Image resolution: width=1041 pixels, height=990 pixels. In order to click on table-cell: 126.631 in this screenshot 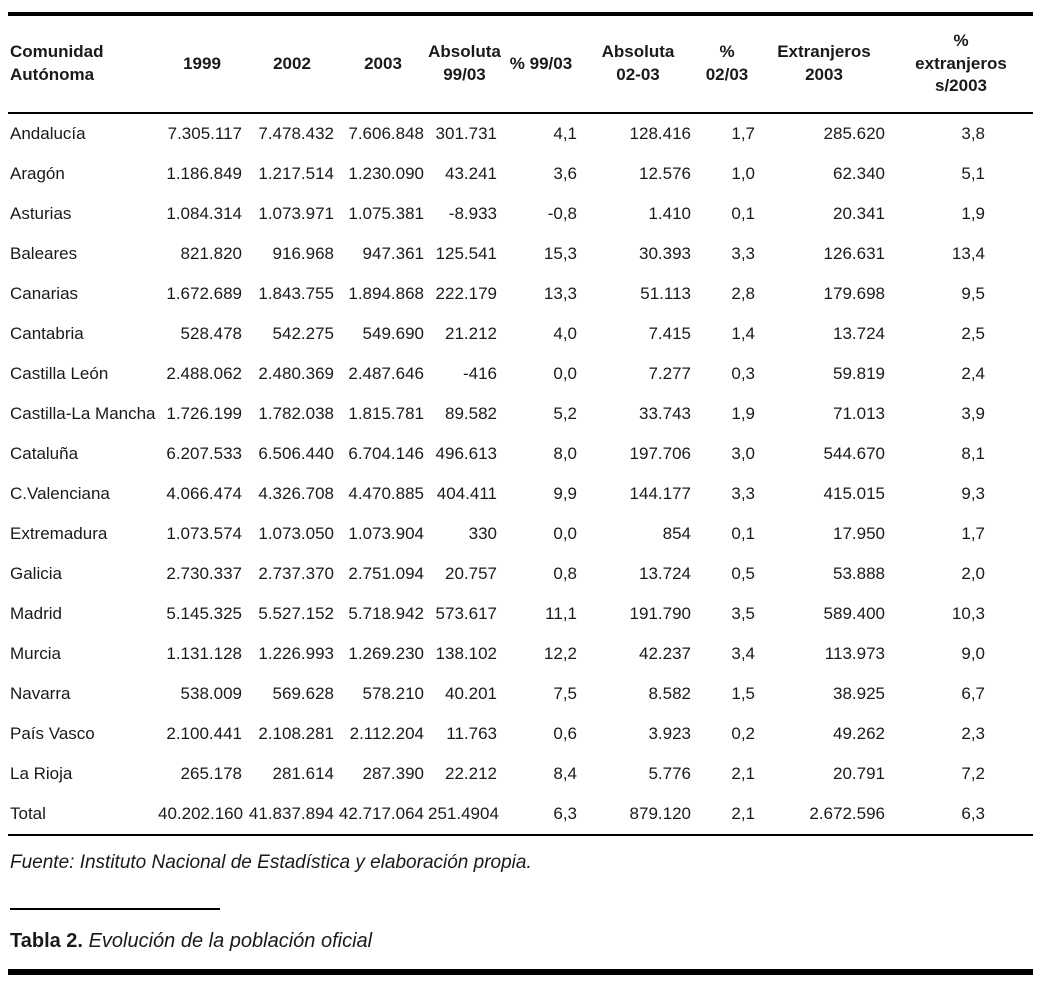, I will do `click(854, 253)`.